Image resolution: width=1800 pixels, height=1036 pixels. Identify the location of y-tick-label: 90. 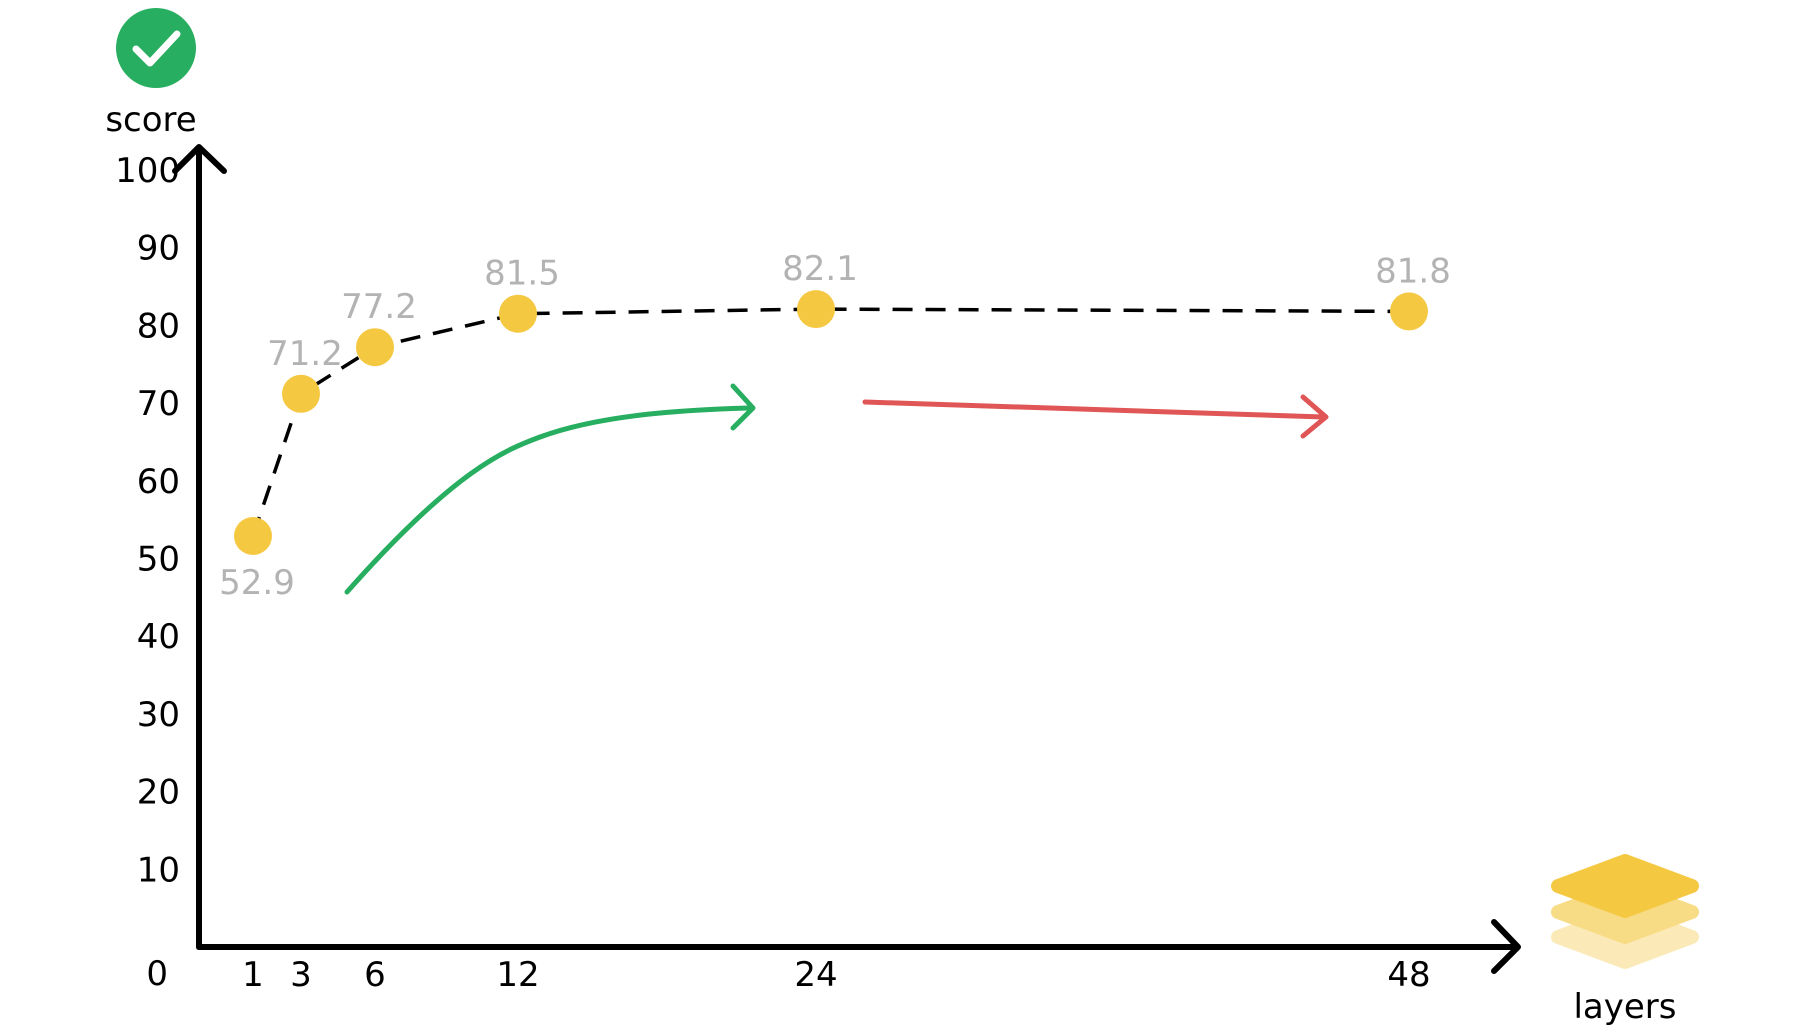
(158, 249).